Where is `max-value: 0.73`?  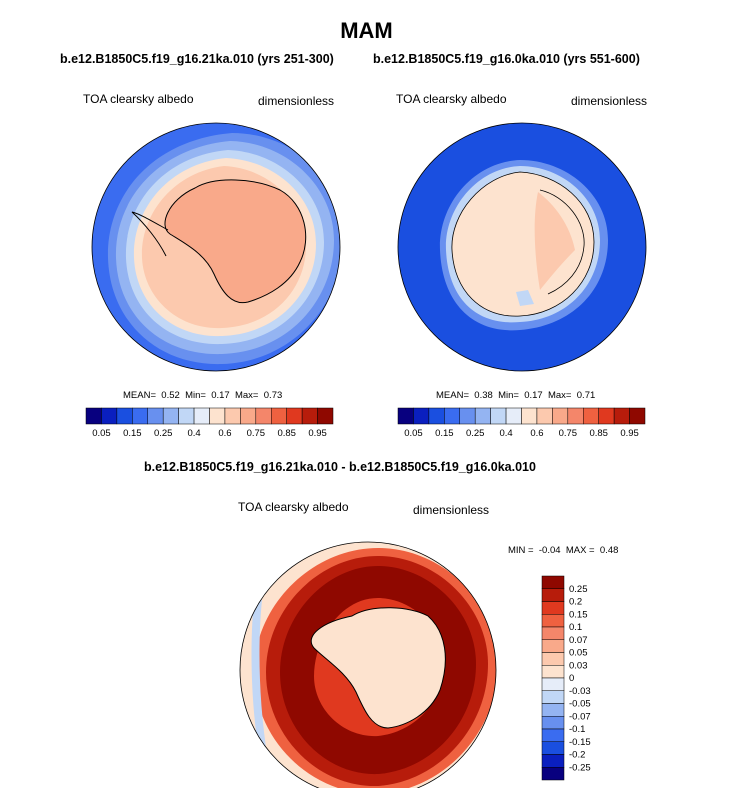
max-value: 0.73 is located at coordinates (273, 395).